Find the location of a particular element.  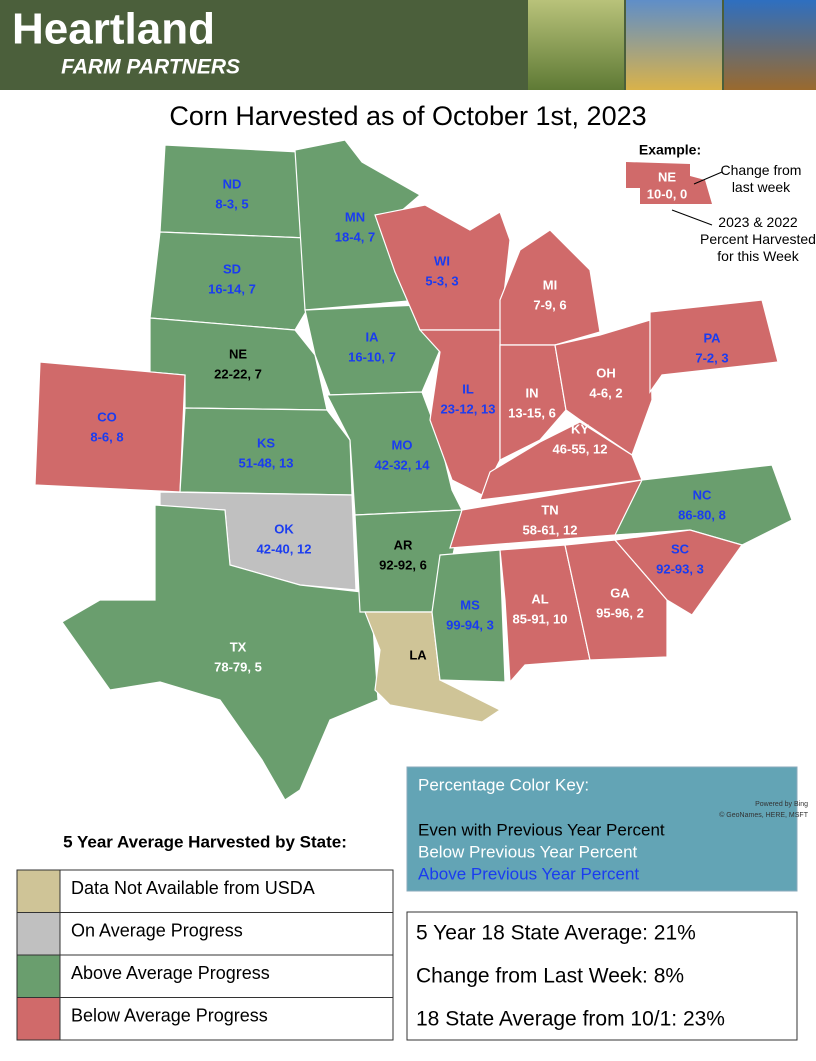

state-abbr: IL is located at coordinates (468, 388).